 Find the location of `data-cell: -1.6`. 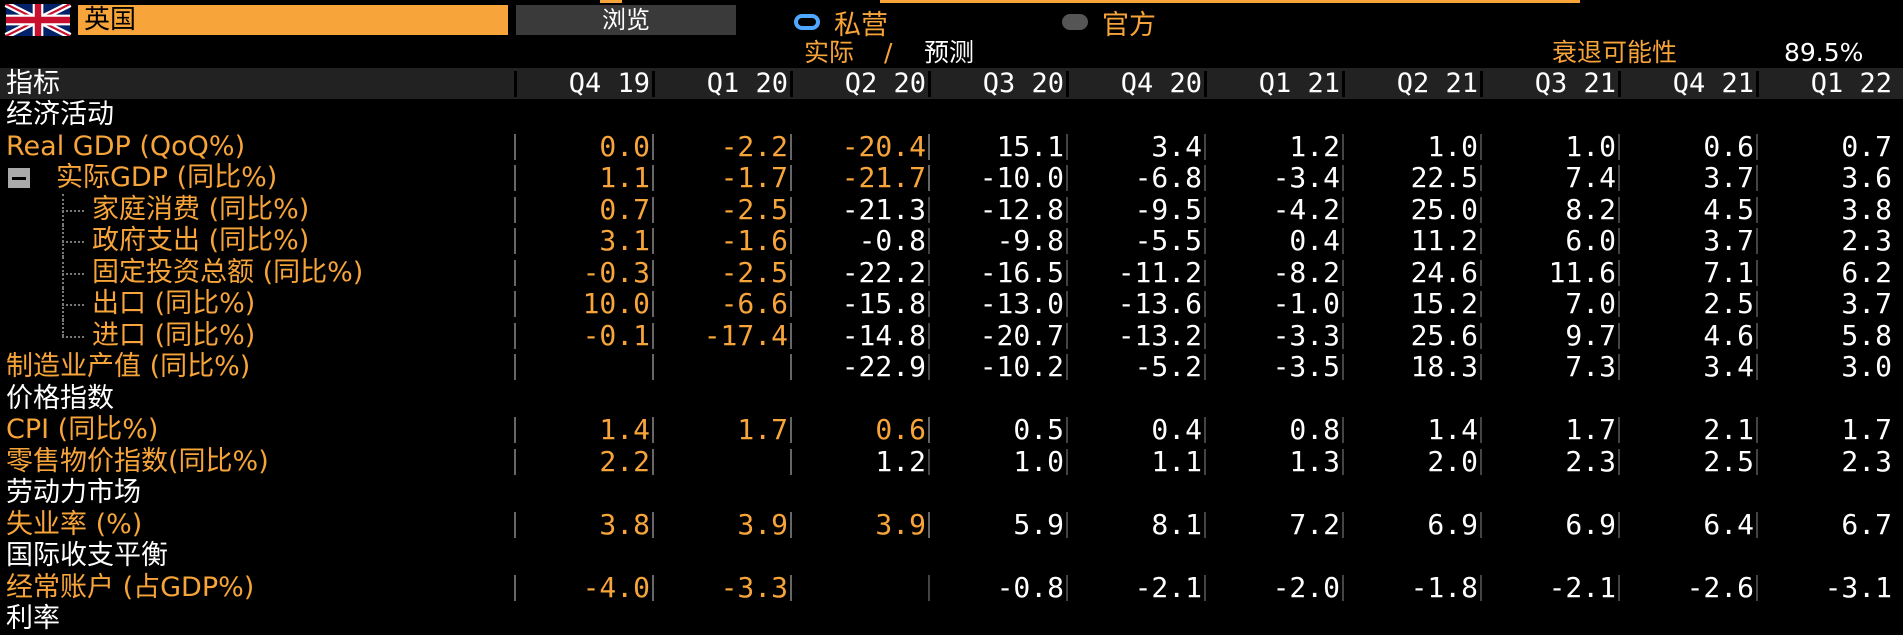

data-cell: -1.6 is located at coordinates (754, 240).